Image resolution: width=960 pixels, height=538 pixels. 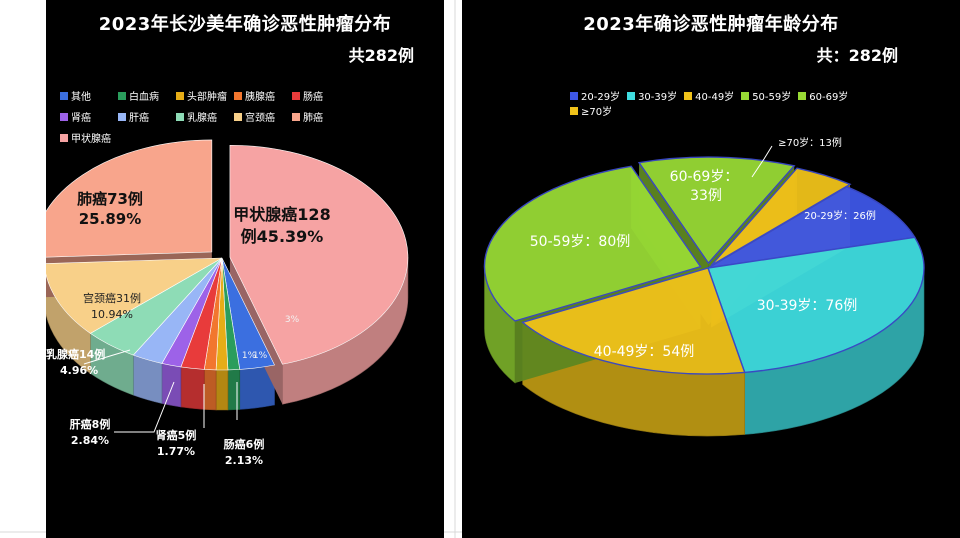 I want to click on data-label-lung: 25.89%, so click(x=110, y=219).